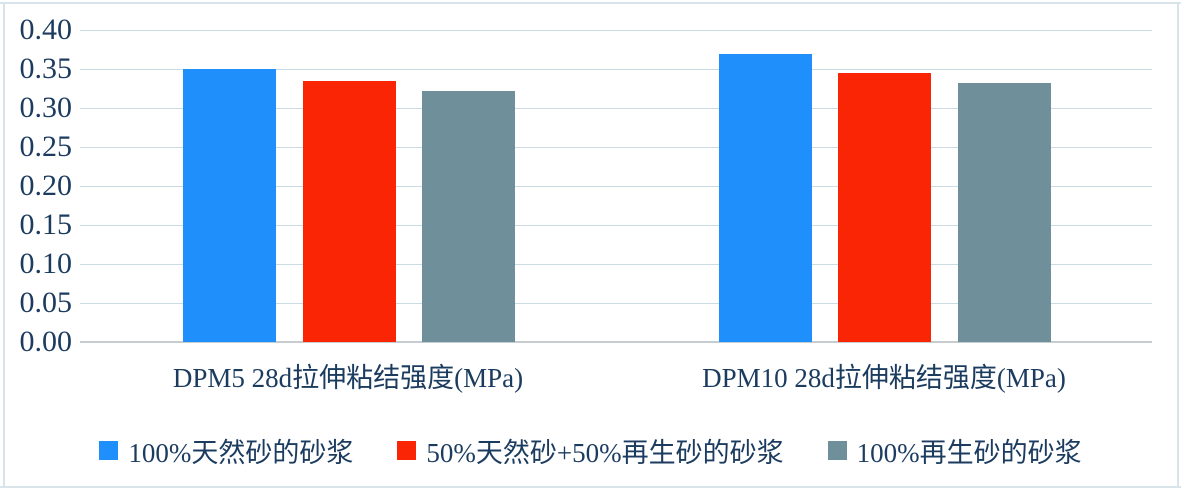  What do you see at coordinates (46, 224) in the screenshot?
I see `y-tick-label: 0.15` at bounding box center [46, 224].